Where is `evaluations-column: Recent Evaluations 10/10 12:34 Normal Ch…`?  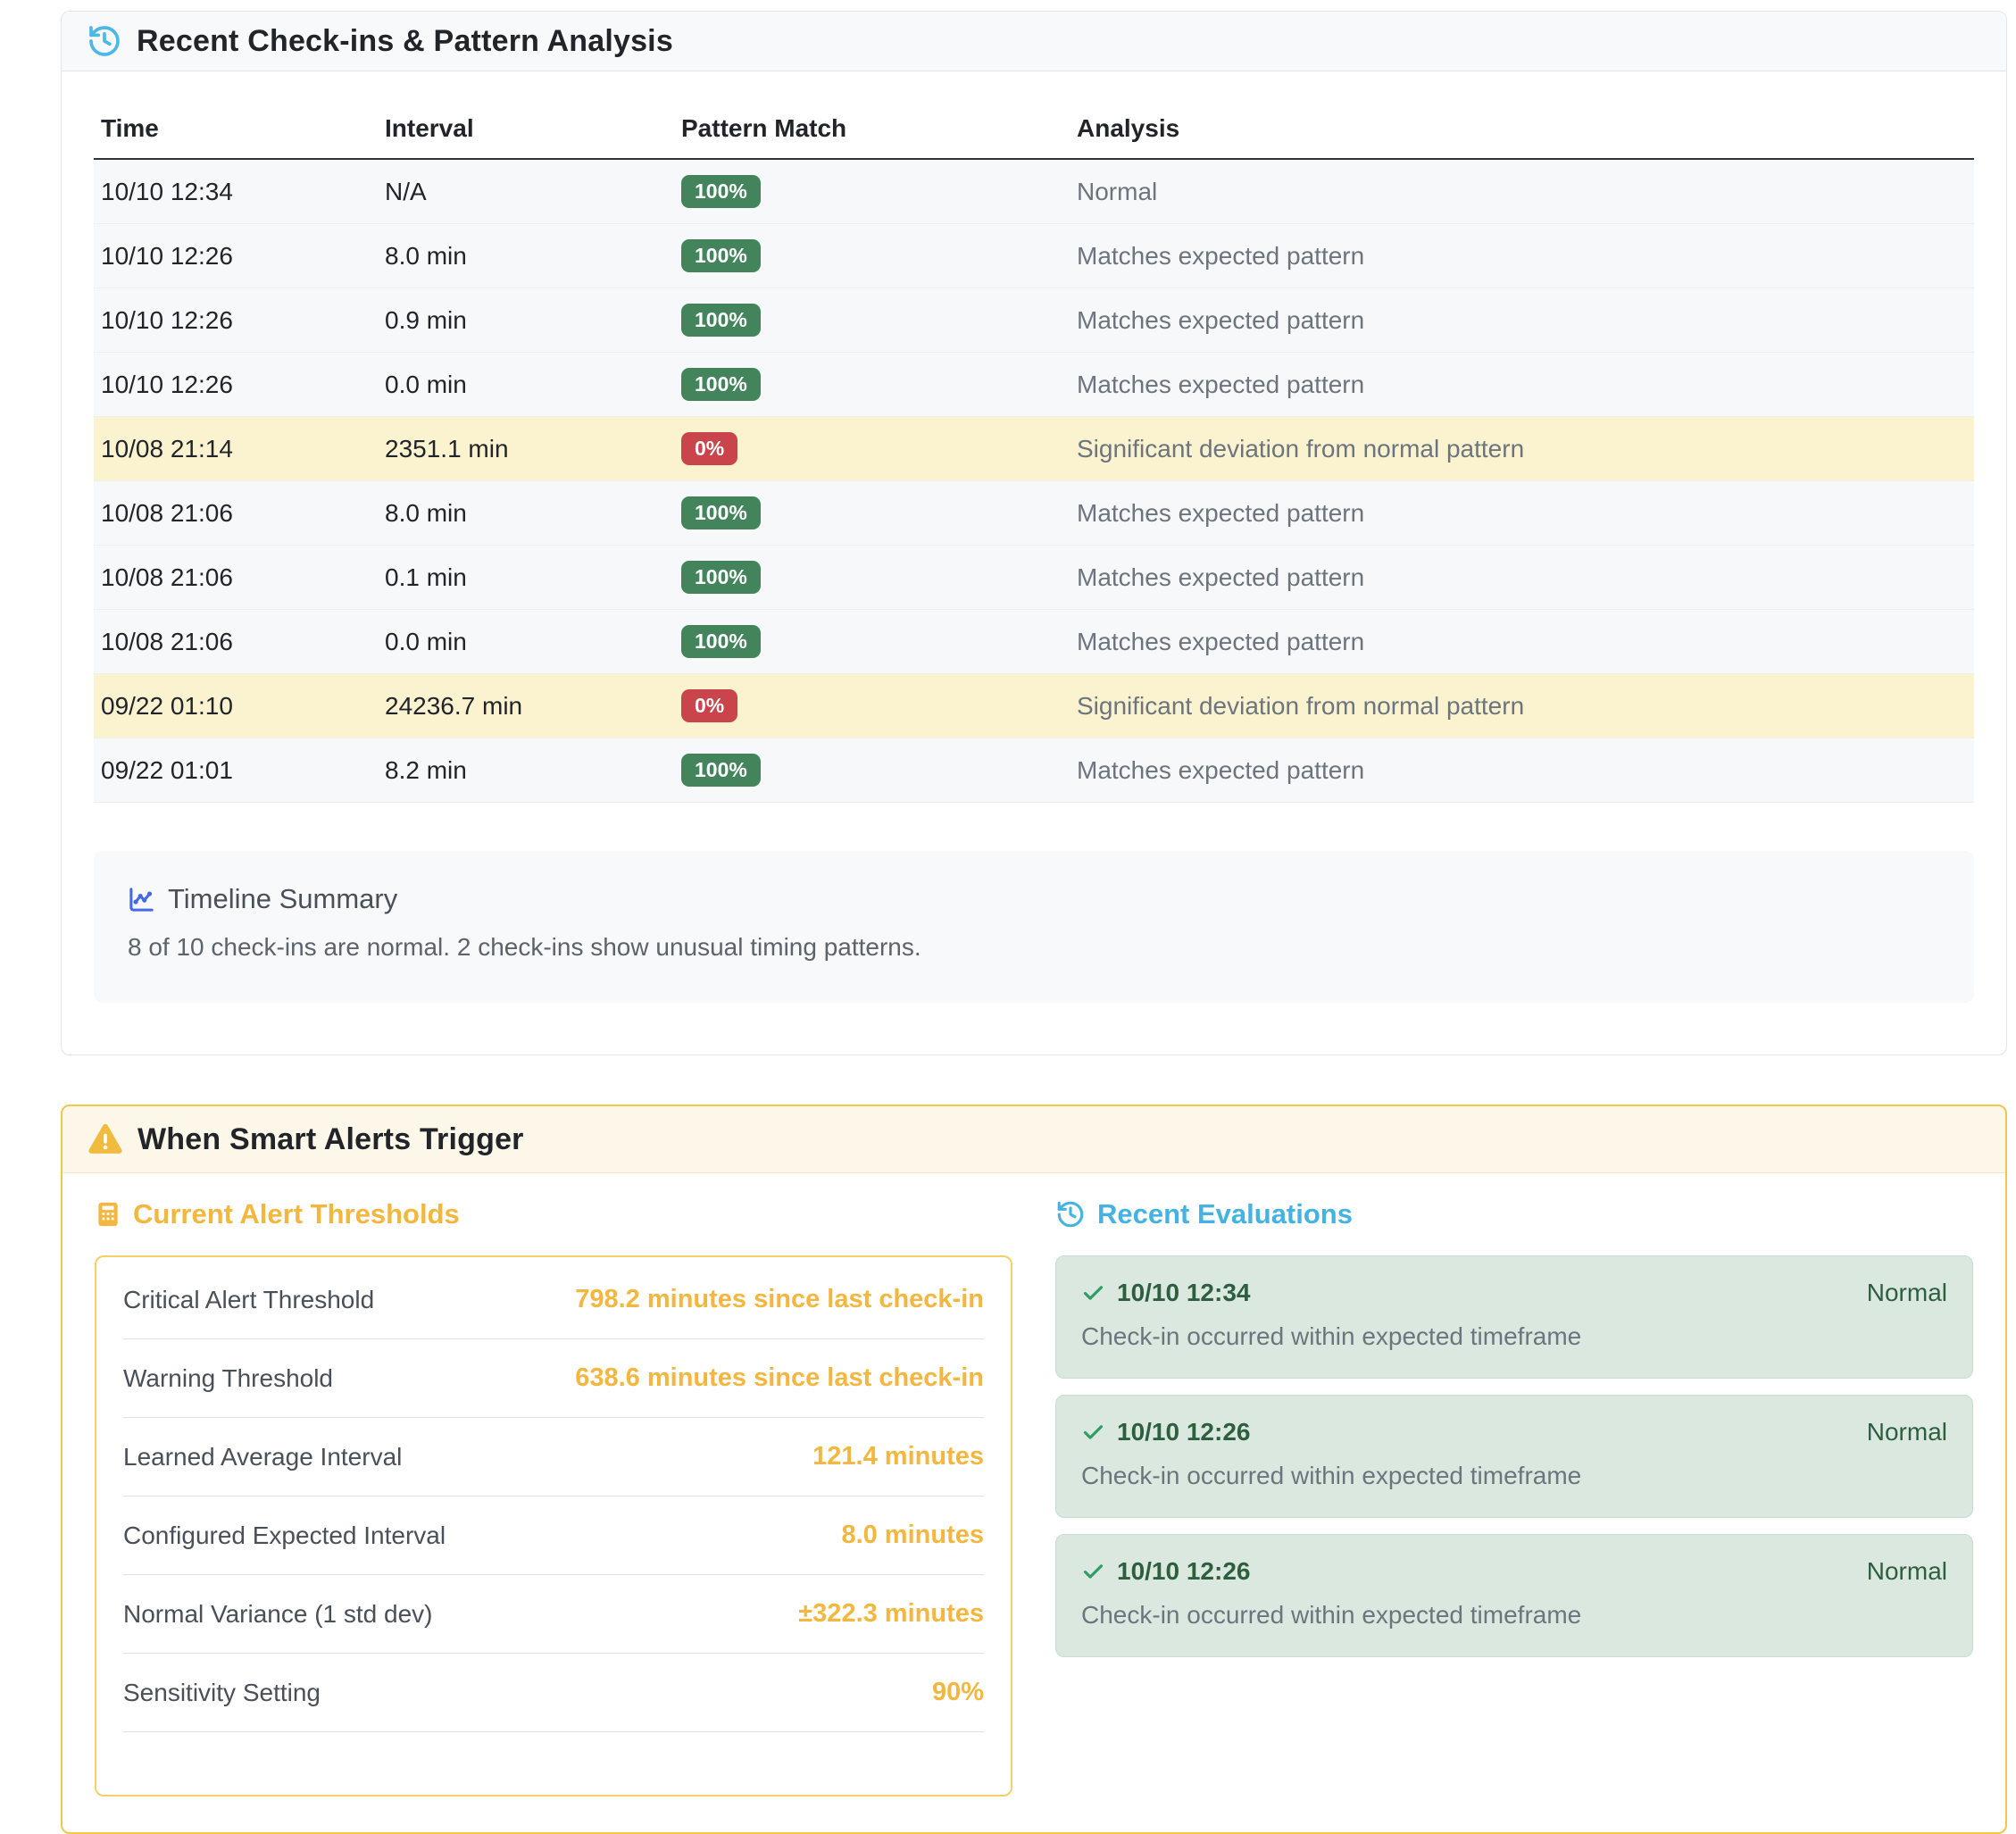 evaluations-column: Recent Evaluations 10/10 12:34 Normal Ch… is located at coordinates (1514, 1427).